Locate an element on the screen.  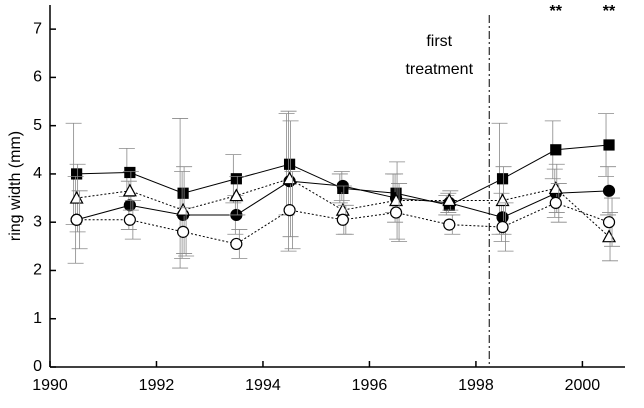
y-tick-label: 4 is located at coordinates (37, 173).